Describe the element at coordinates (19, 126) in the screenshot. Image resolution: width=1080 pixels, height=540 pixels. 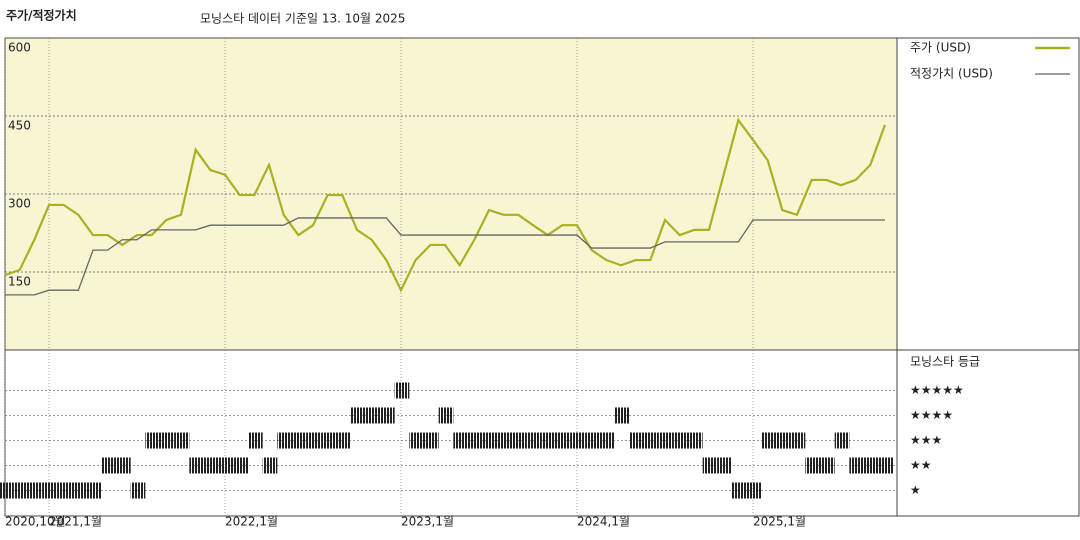
I see `y-tick-label: 450` at that location.